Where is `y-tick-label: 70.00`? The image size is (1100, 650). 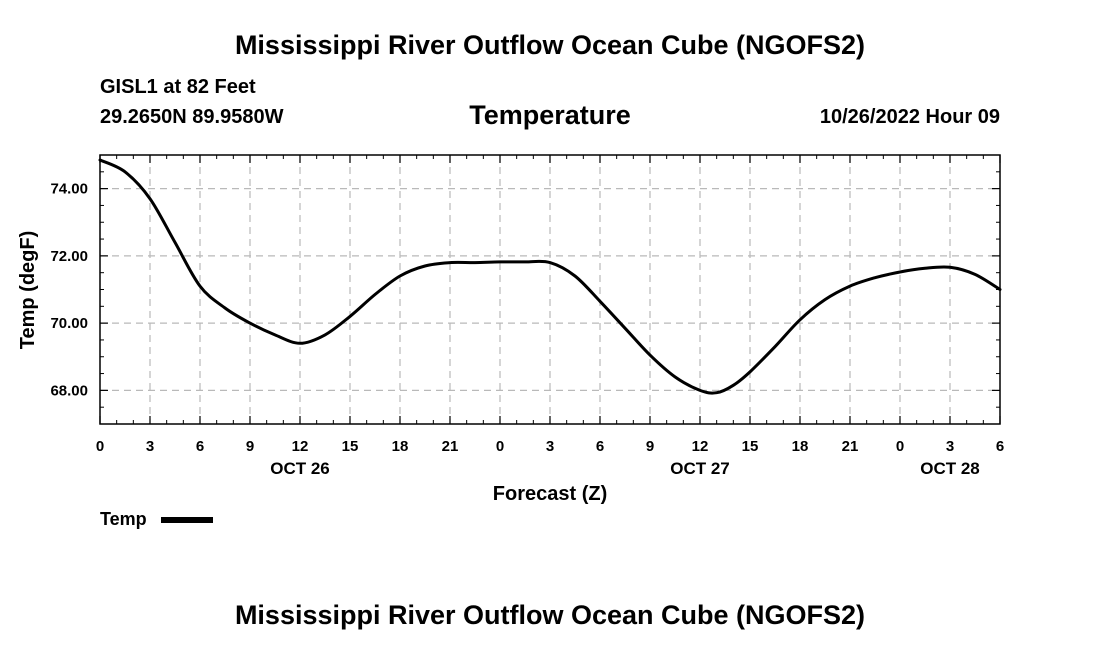 y-tick-label: 70.00 is located at coordinates (69, 323).